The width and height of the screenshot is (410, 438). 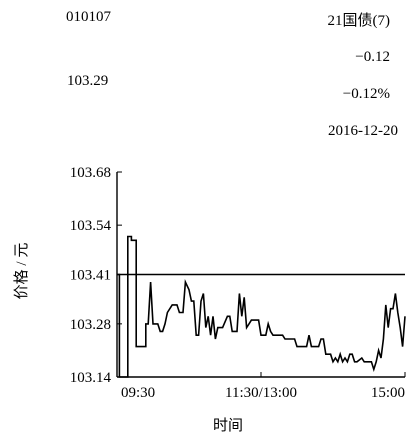 What do you see at coordinates (21, 271) in the screenshot?
I see `y-axis-label: 价格 / 元` at bounding box center [21, 271].